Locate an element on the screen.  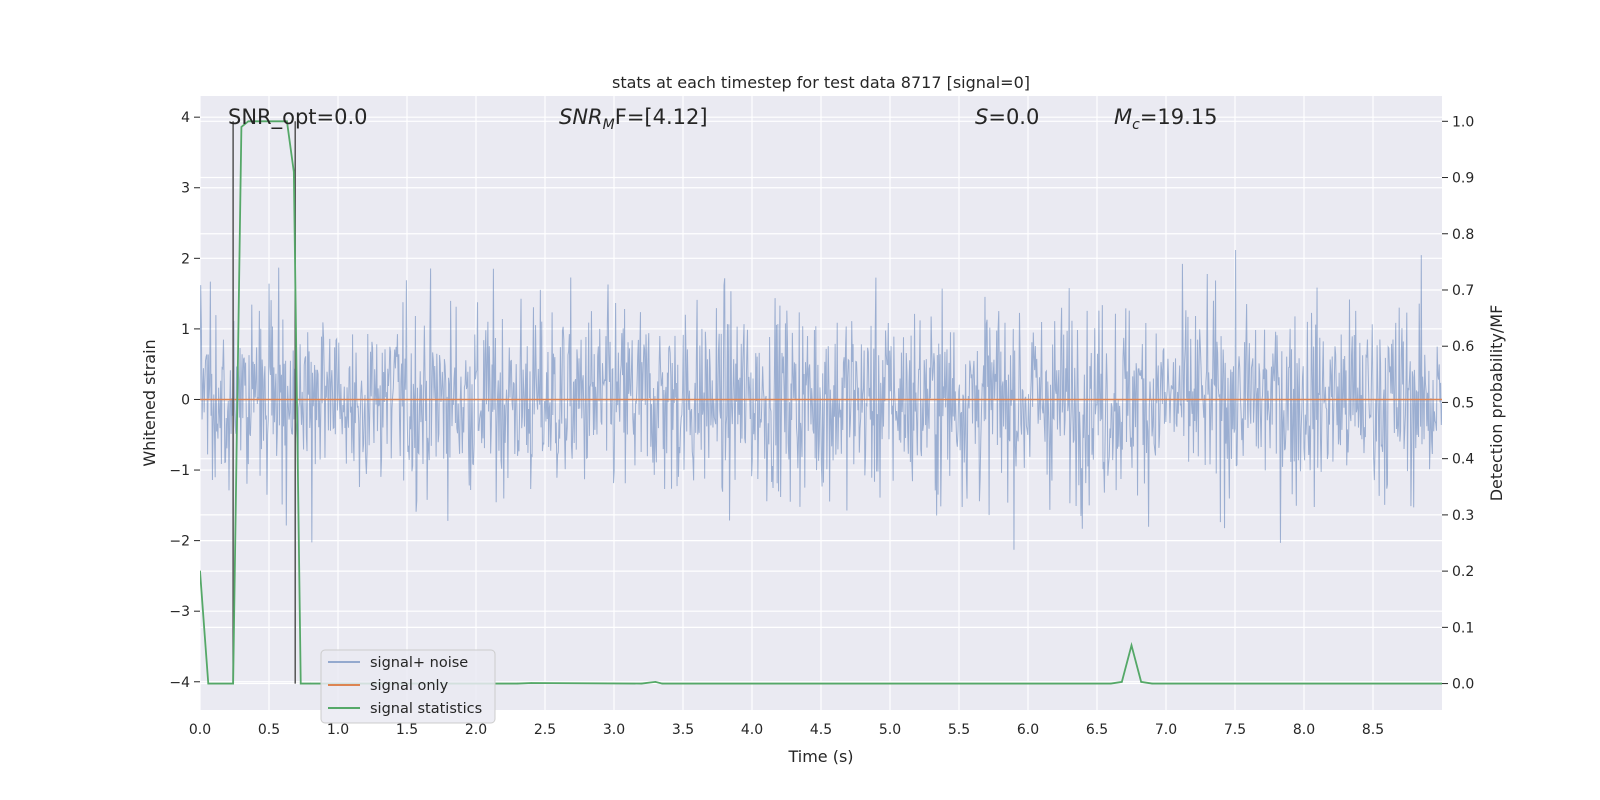
x-tick-label-17: 8.5 is located at coordinates (1373, 730).